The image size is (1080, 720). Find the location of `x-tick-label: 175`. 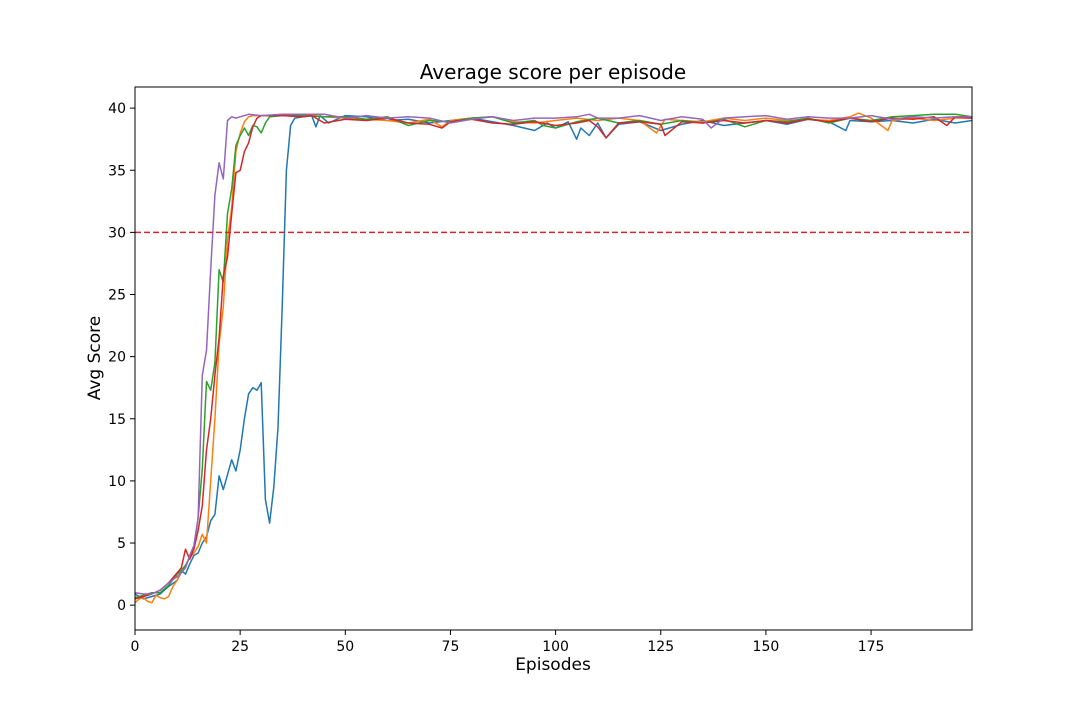

x-tick-label: 175 is located at coordinates (871, 647).